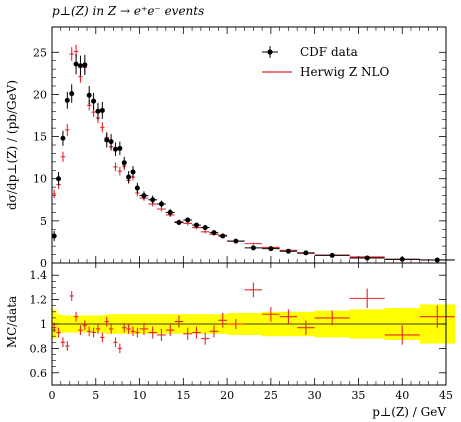 This screenshot has width=461, height=422. I want to click on ratio-y-tick-label: 1.4, so click(39, 275).